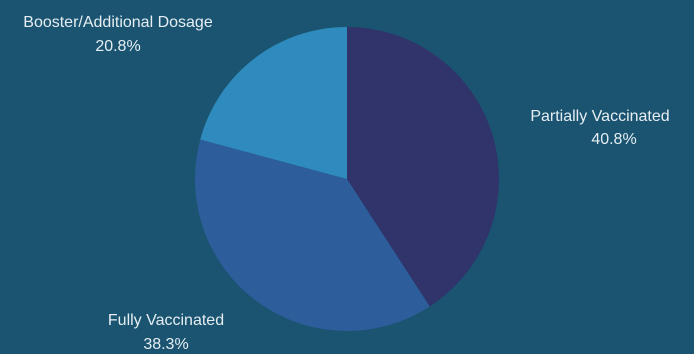 This screenshot has width=694, height=354. Describe the element at coordinates (613, 139) in the screenshot. I see `label-partially-vaccinated-value: 40.8%` at that location.